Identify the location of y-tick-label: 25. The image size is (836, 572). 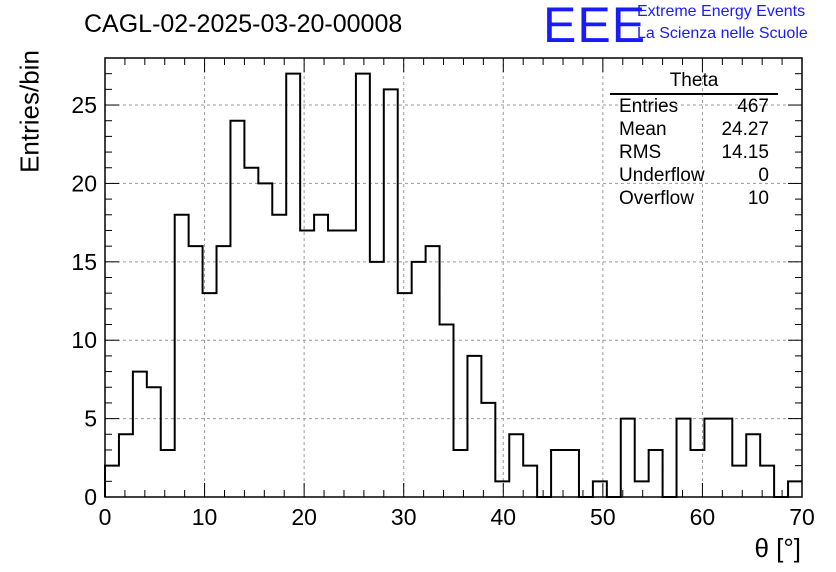
(84, 105).